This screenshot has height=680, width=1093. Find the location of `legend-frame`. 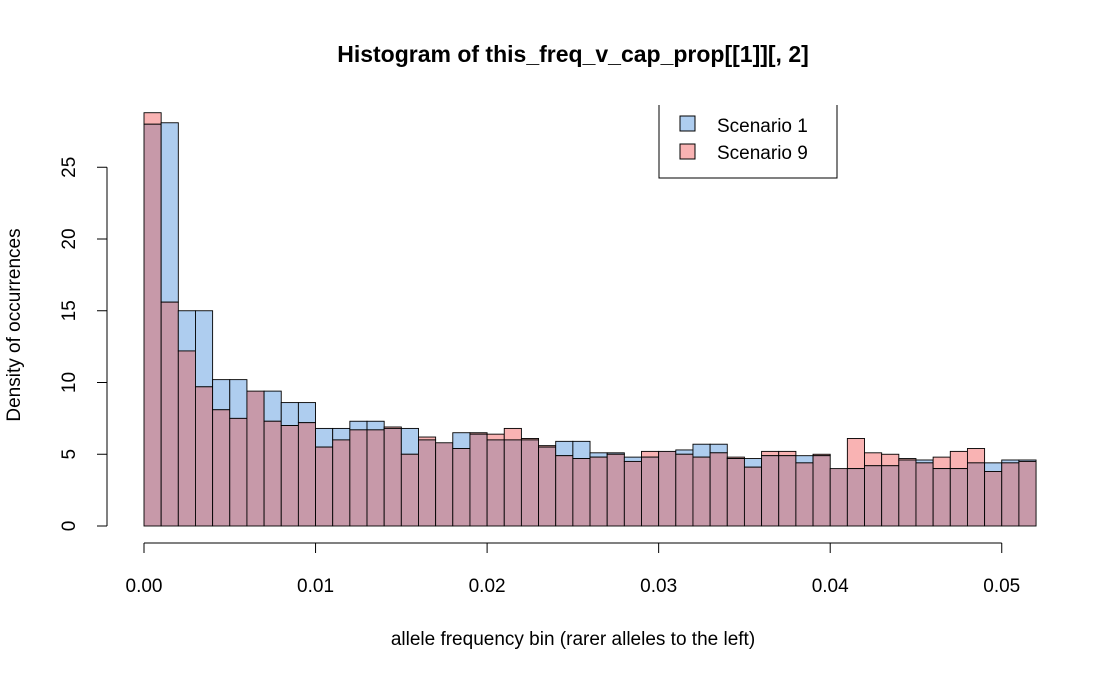

legend-frame is located at coordinates (748, 142).